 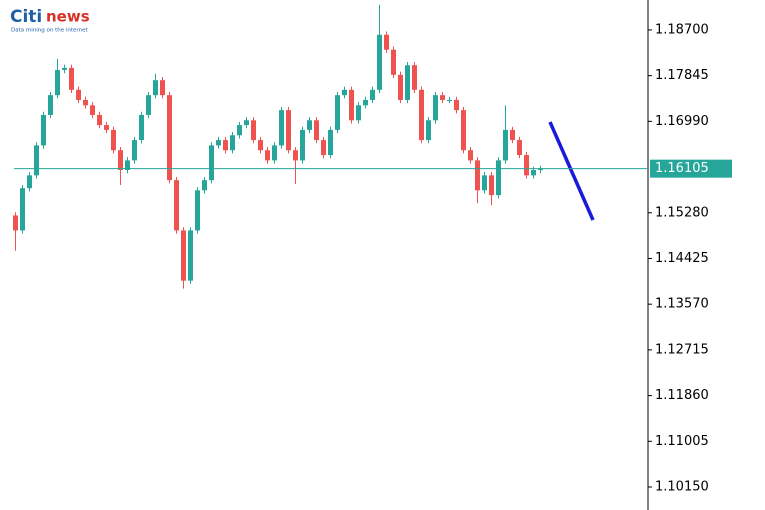 What do you see at coordinates (682, 258) in the screenshot?
I see `y-tick-label: 1.14425` at bounding box center [682, 258].